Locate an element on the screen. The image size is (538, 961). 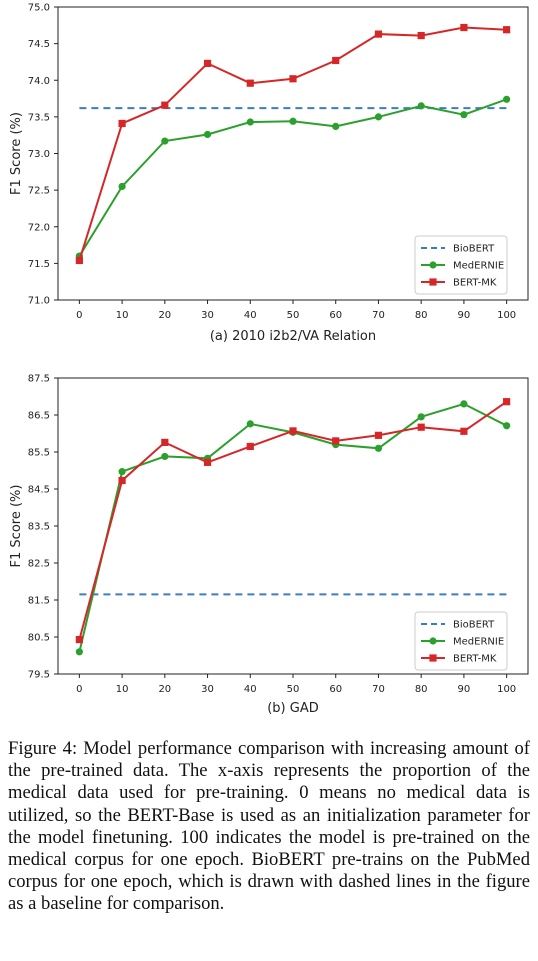
y-tick-label: 81.5 is located at coordinates (39, 601).